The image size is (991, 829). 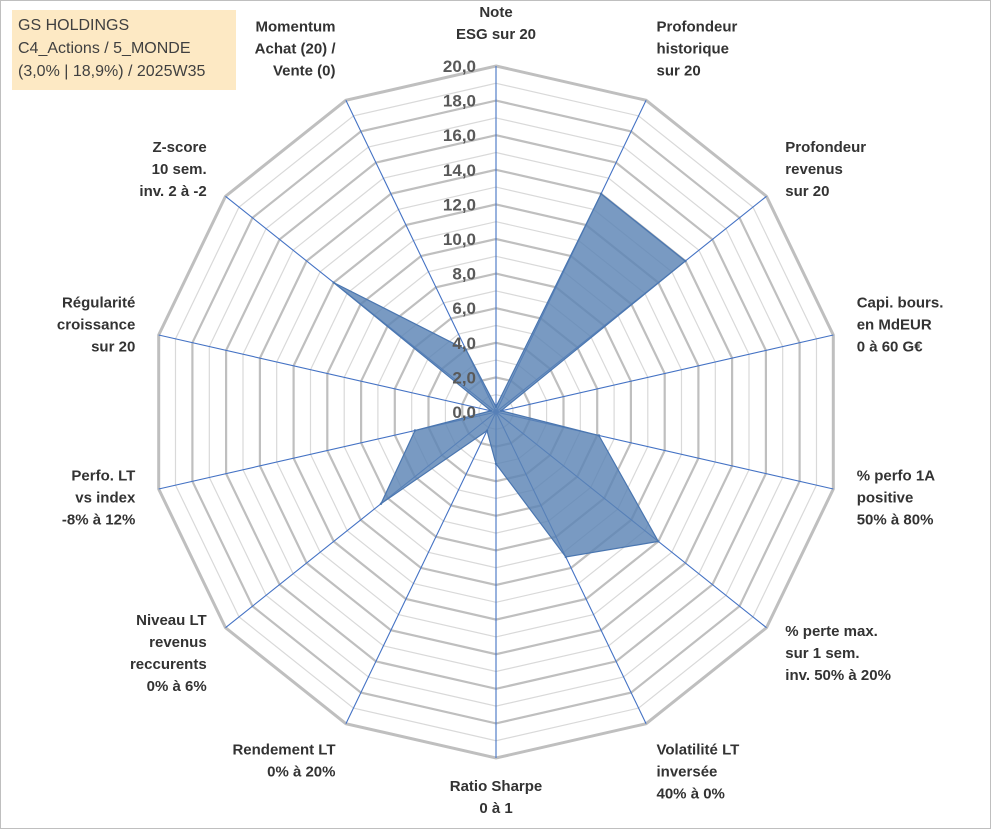 I want to click on tick-label-5: 10,0, so click(x=459, y=239).